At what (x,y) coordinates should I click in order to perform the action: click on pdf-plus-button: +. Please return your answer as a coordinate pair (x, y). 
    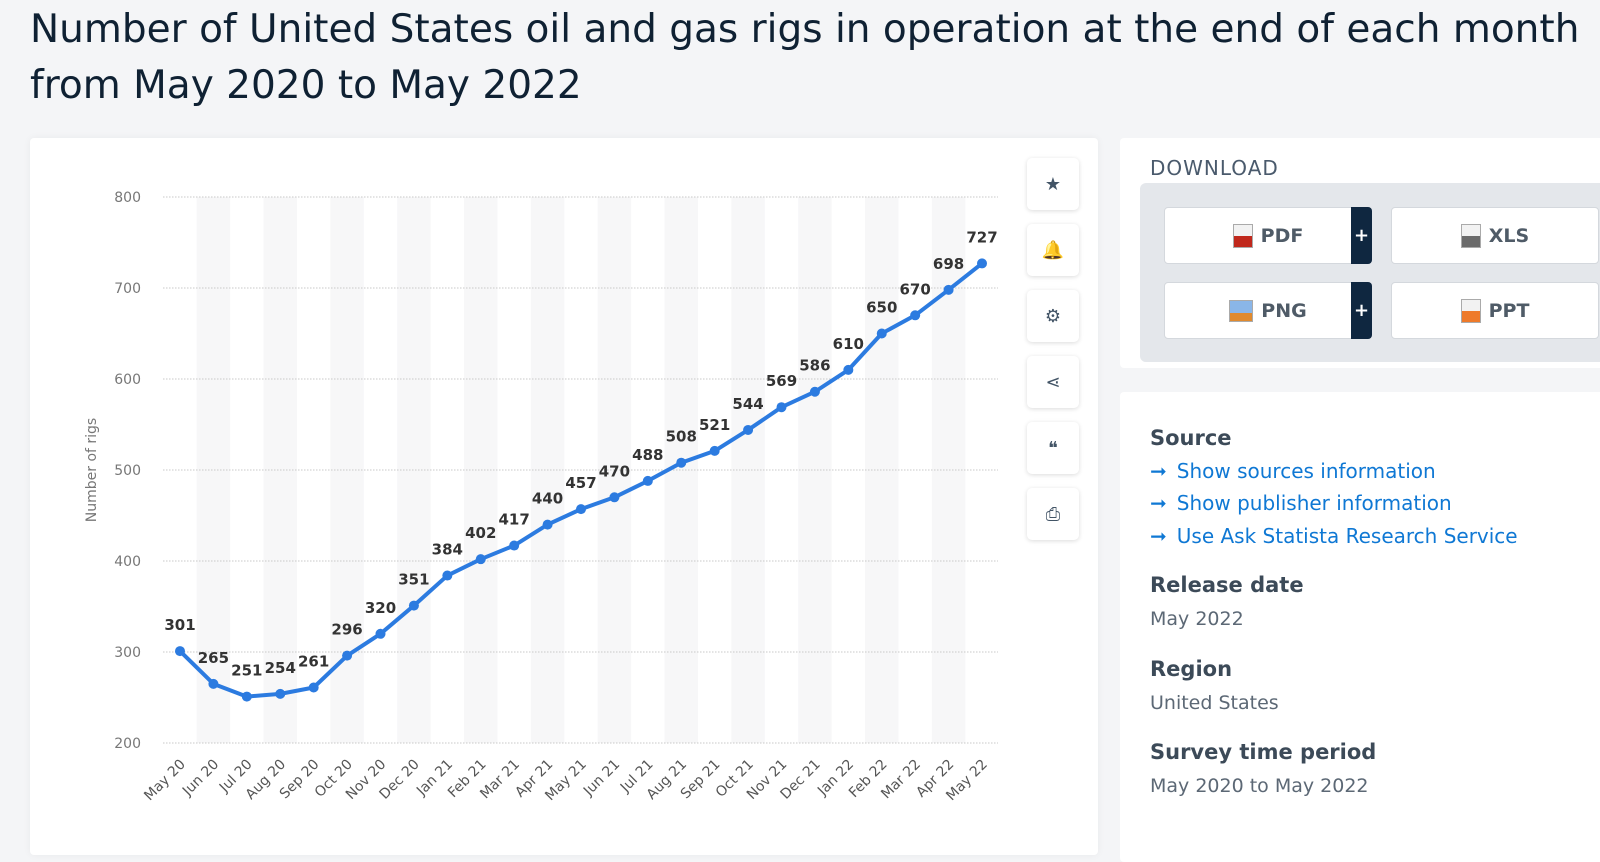
    Looking at the image, I should click on (1361, 235).